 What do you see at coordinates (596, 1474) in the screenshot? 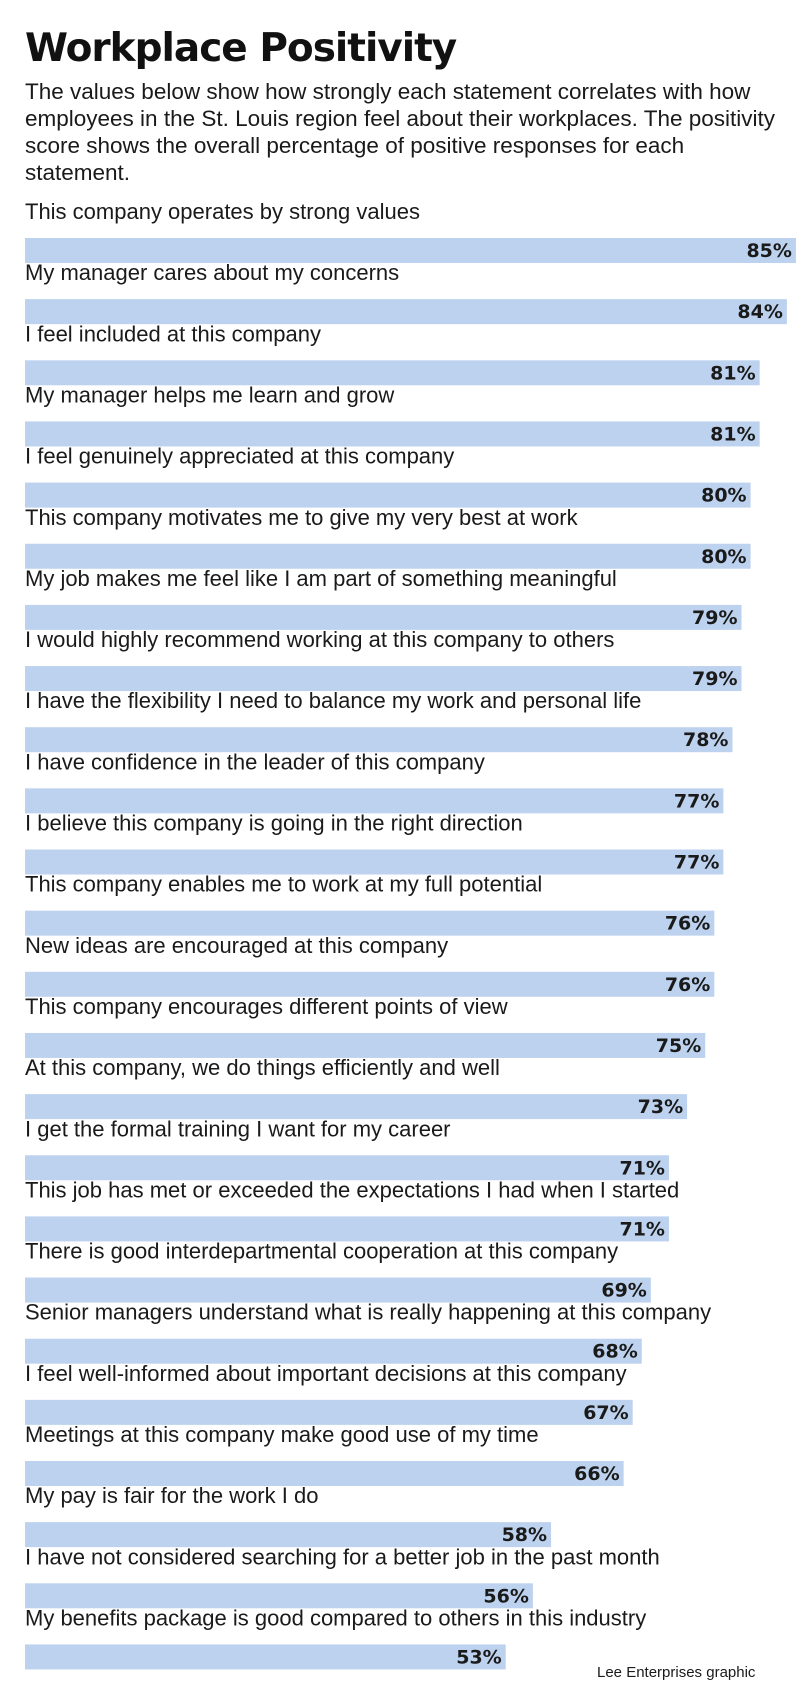
I see `value-label: 66%` at bounding box center [596, 1474].